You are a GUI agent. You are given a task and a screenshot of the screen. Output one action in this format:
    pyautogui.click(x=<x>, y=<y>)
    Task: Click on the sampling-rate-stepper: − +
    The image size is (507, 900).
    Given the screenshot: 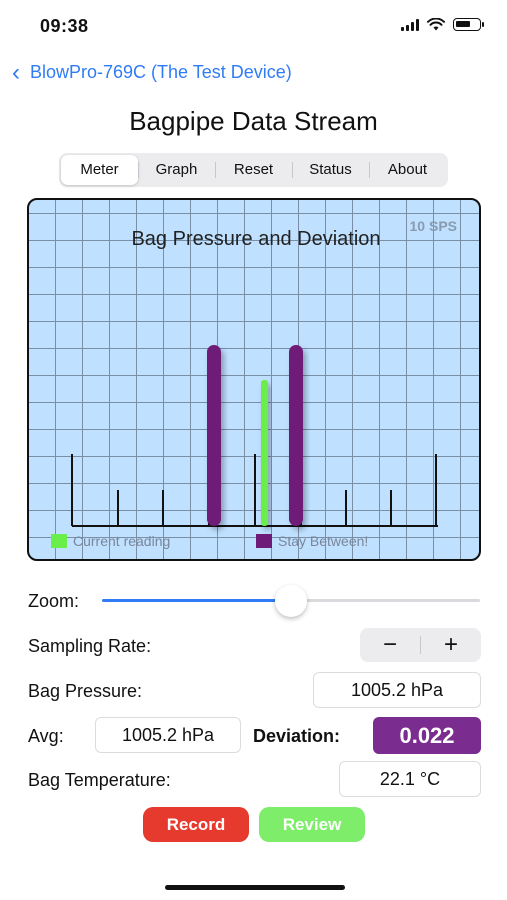 What is the action you would take?
    pyautogui.click(x=420, y=645)
    